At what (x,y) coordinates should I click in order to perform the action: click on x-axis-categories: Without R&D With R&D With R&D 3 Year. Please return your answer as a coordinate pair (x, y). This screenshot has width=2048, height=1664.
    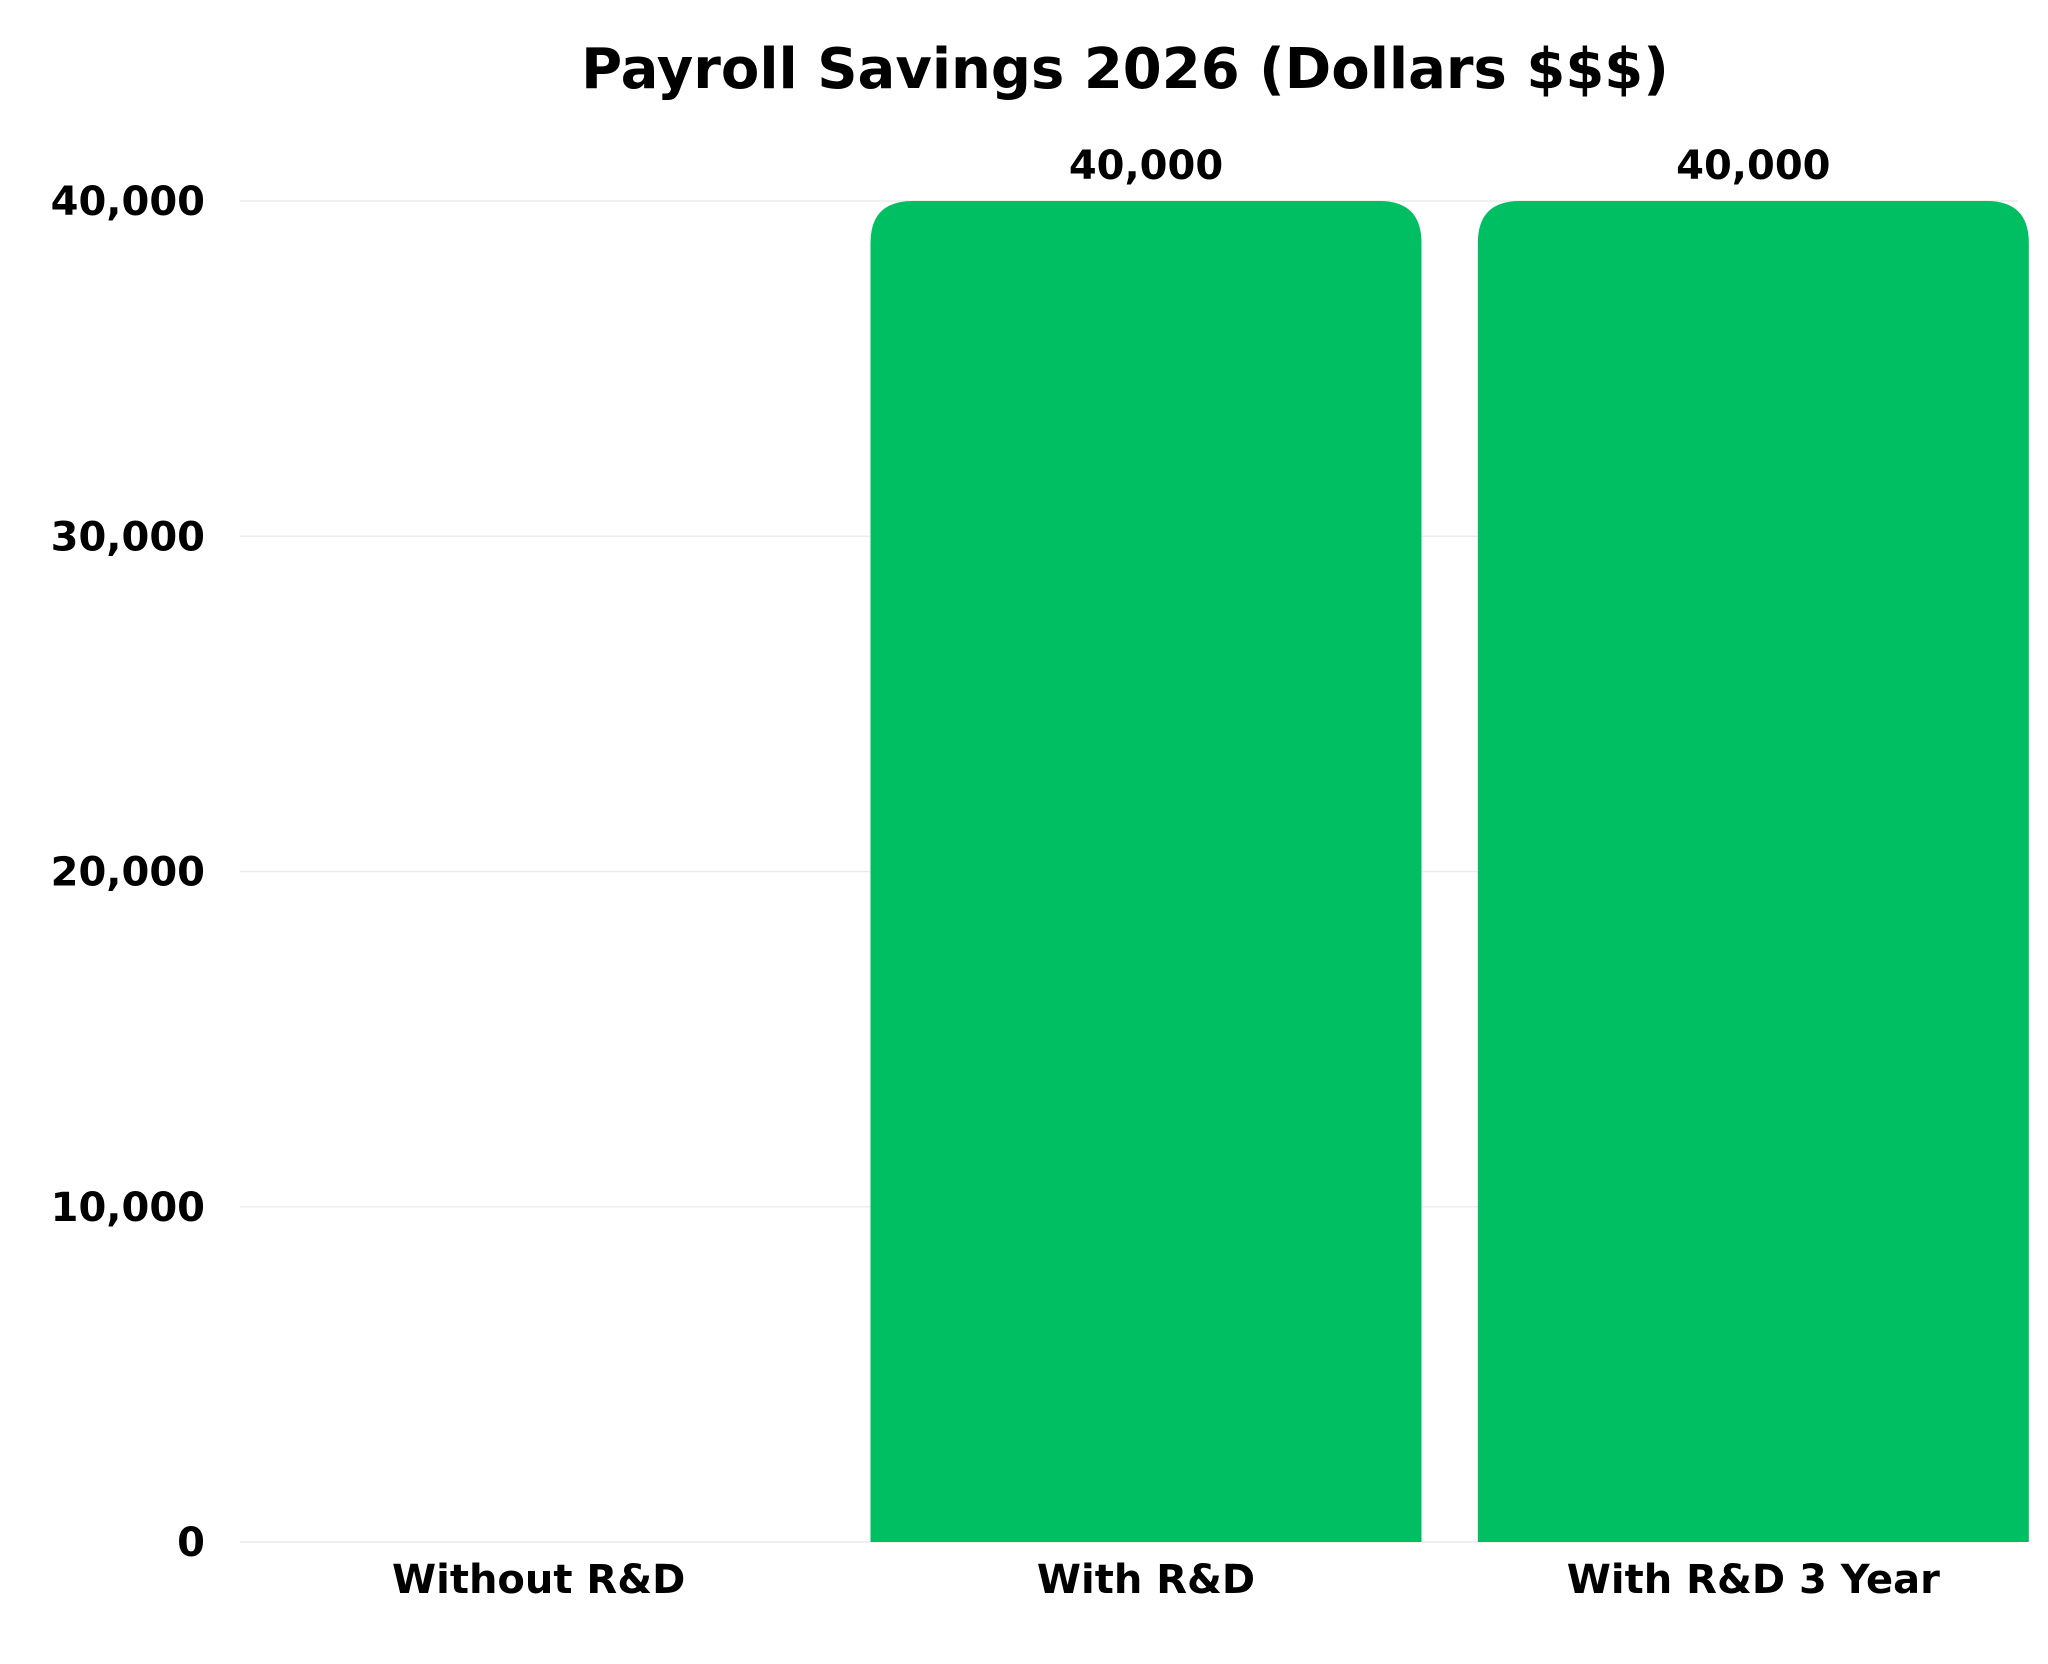
    Looking at the image, I should click on (1166, 1580).